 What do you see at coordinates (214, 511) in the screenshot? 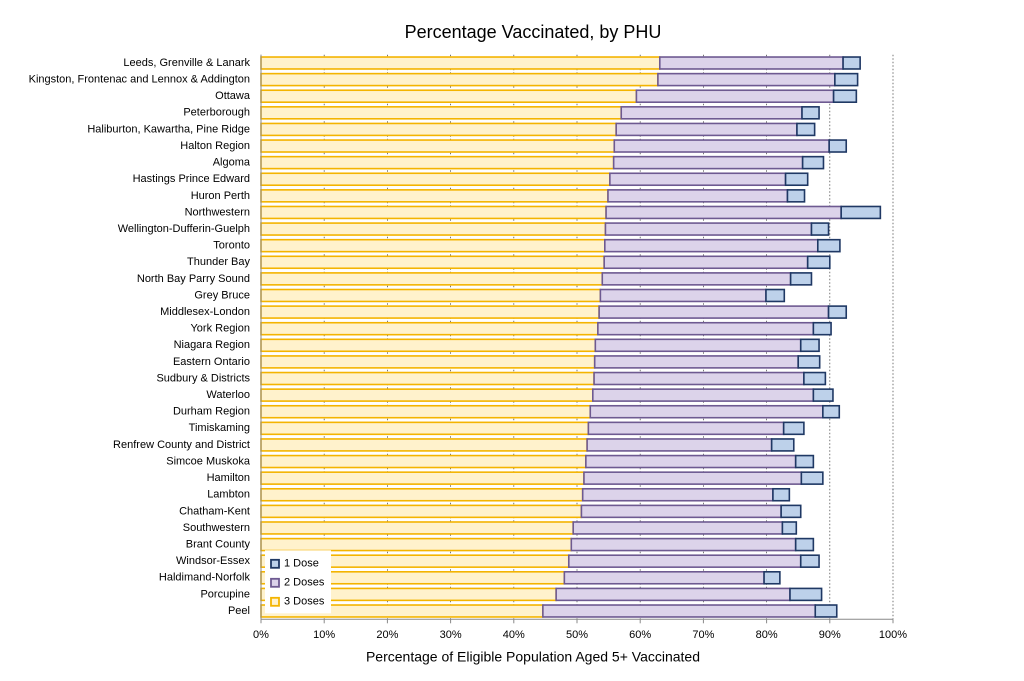
I see `y-tick-label: Chatham-Kent` at bounding box center [214, 511].